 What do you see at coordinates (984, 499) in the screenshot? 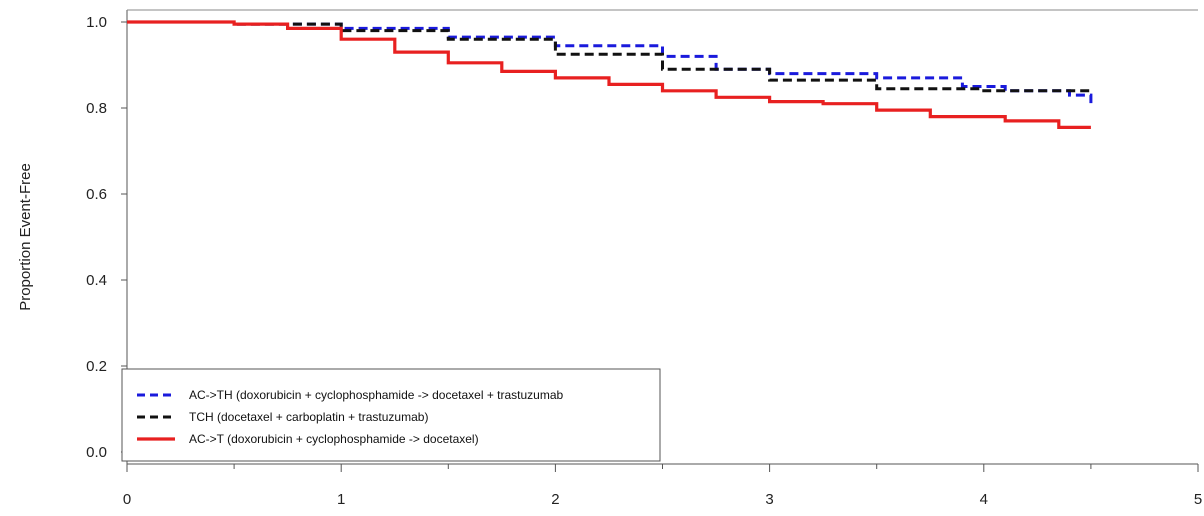
I see `x-tick-label: 4` at bounding box center [984, 499].